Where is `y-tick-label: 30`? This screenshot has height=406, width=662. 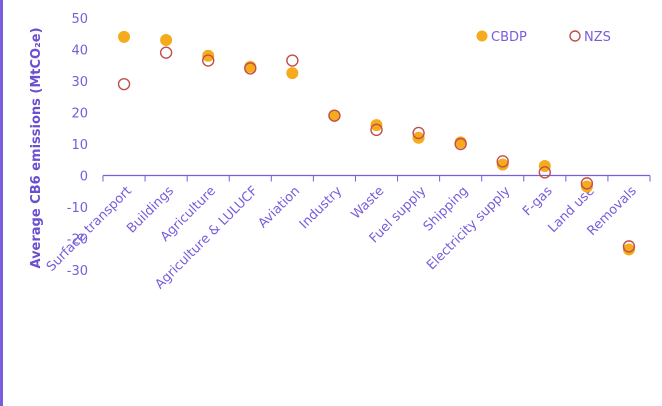
y-tick-label: 30 is located at coordinates (79, 82).